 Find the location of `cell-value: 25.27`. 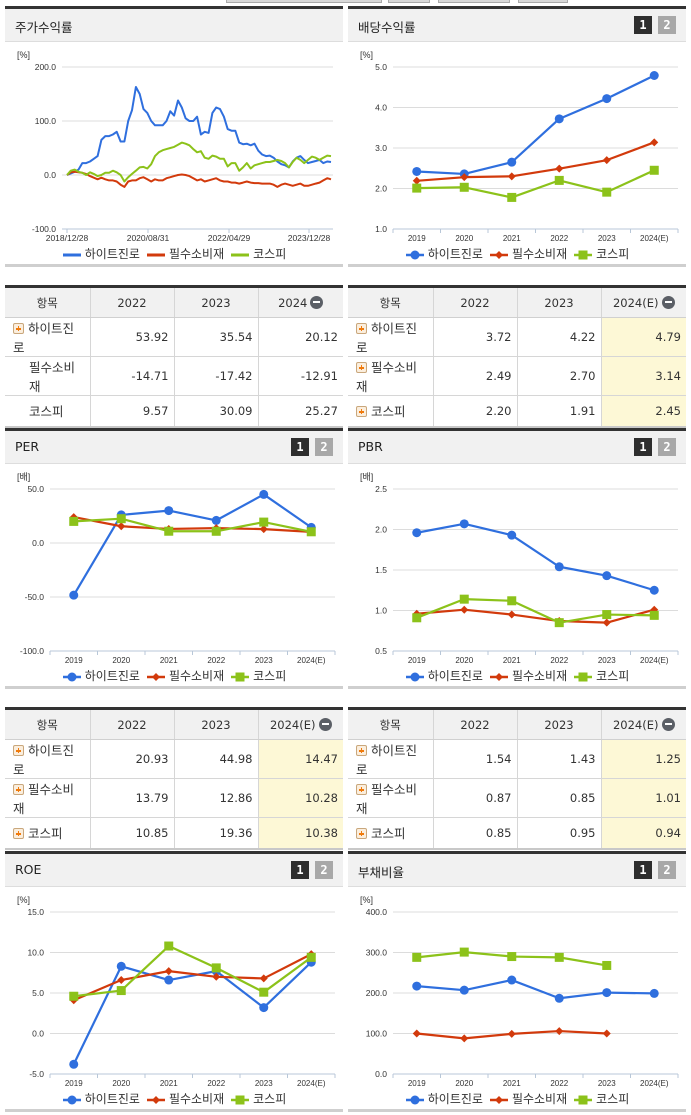

cell-value: 25.27 is located at coordinates (321, 410).